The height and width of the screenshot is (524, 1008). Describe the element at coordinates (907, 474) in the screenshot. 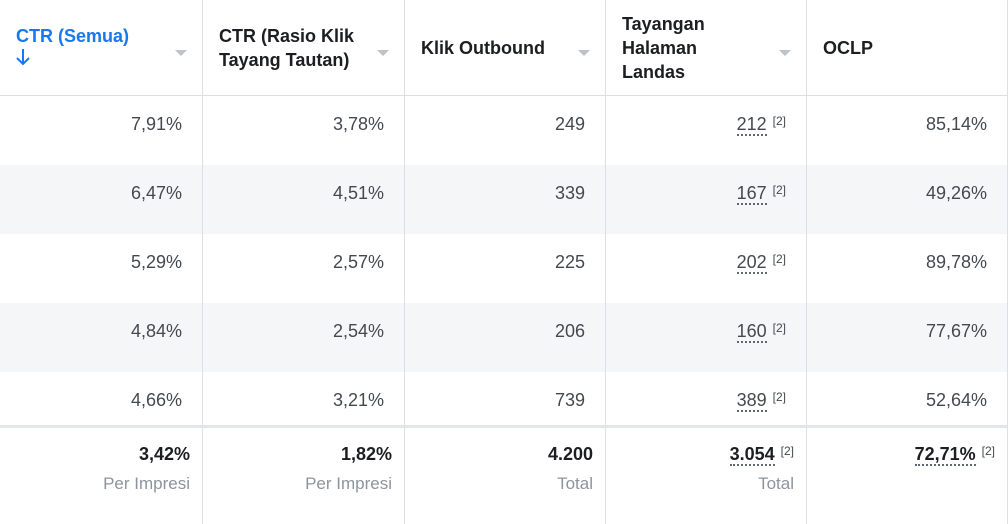

I see `total-cell: 72,71% [2]` at that location.